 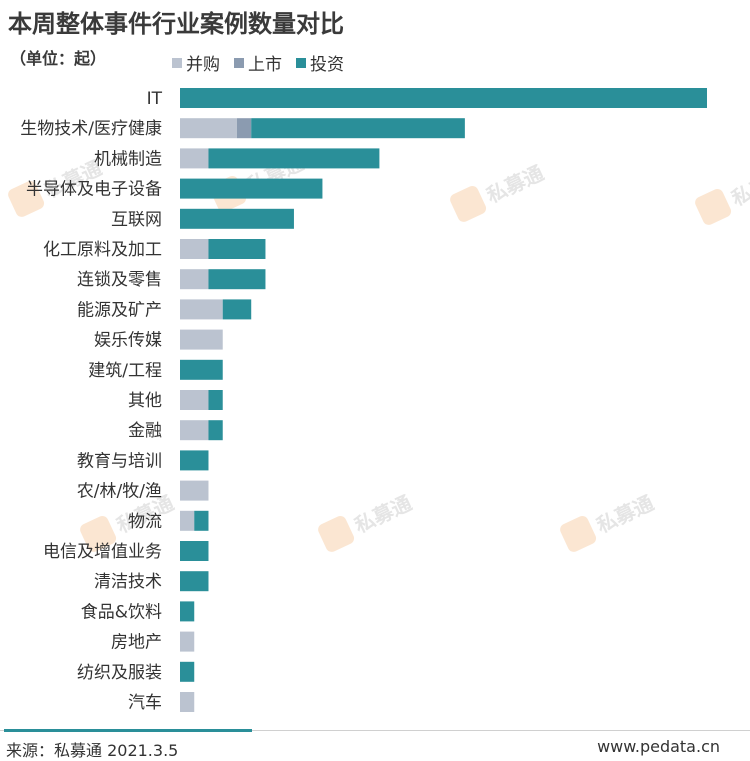 What do you see at coordinates (176, 24) in the screenshot?
I see `chart-title: 本周整体事件行业案例数量对比` at bounding box center [176, 24].